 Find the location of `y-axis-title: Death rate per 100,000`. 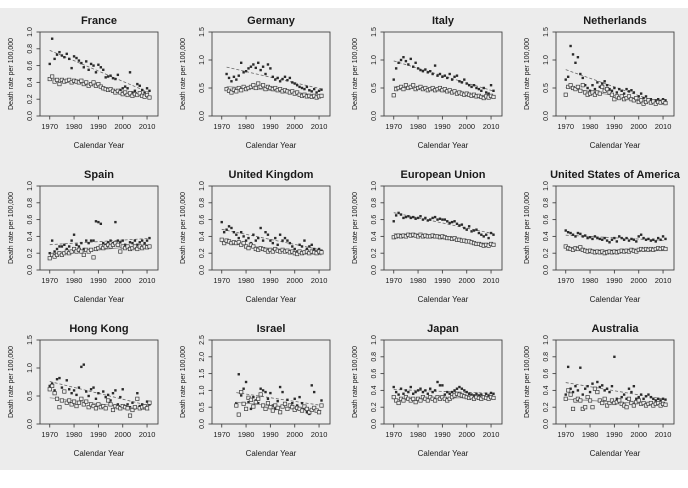

y-axis-title: Death rate per 100,000 is located at coordinates (355, 228).